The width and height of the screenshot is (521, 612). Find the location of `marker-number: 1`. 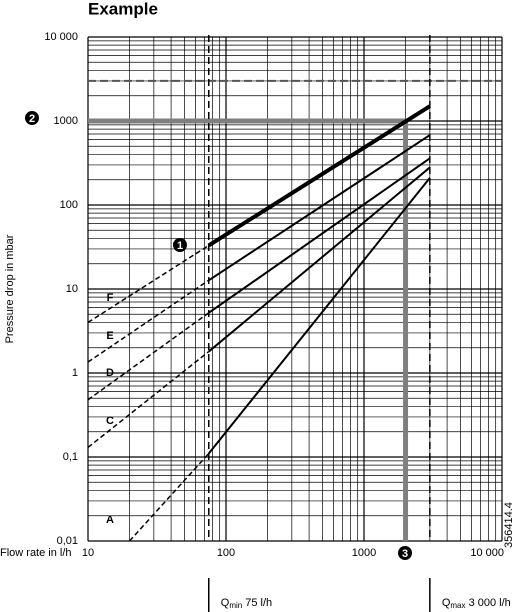

marker-number: 1 is located at coordinates (180, 246).